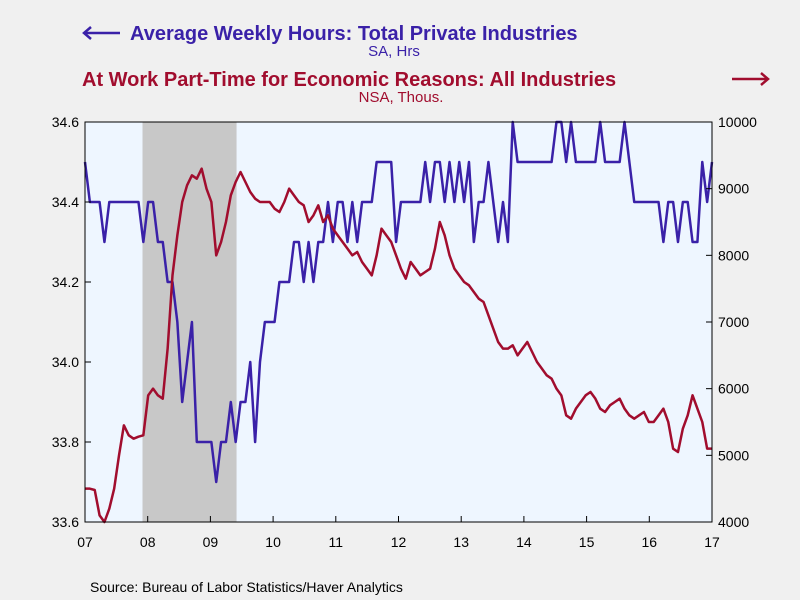 This screenshot has height=600, width=800. Describe the element at coordinates (65, 202) in the screenshot. I see `left-y-tick-label: 34.4` at that location.